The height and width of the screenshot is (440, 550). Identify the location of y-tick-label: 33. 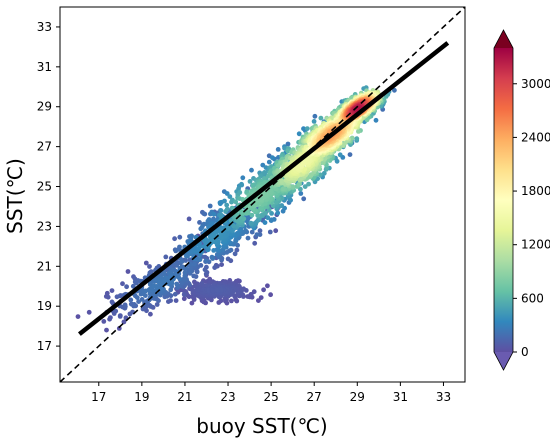
(44, 27).